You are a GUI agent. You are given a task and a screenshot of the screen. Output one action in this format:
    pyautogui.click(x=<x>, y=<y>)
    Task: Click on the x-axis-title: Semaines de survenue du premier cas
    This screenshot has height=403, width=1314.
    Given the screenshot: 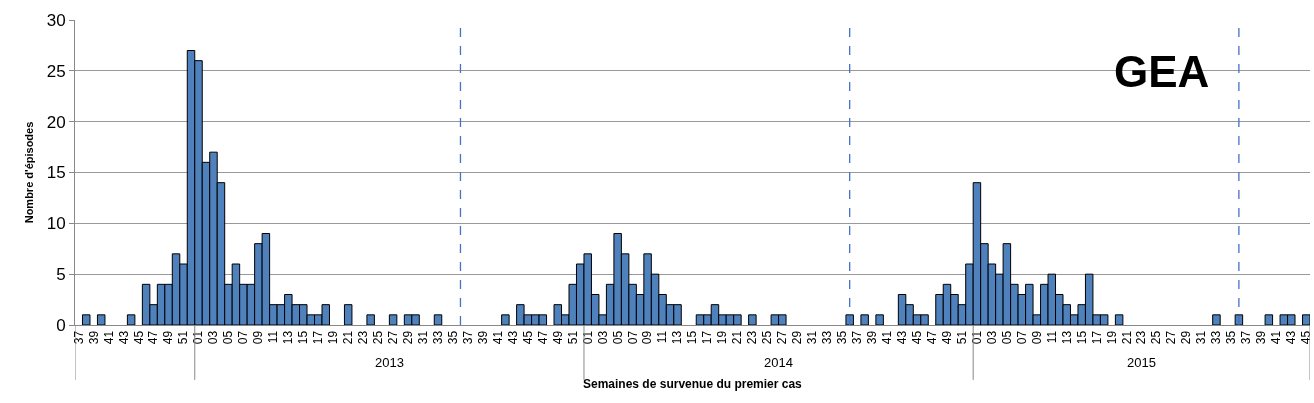 What is the action you would take?
    pyautogui.click(x=693, y=384)
    